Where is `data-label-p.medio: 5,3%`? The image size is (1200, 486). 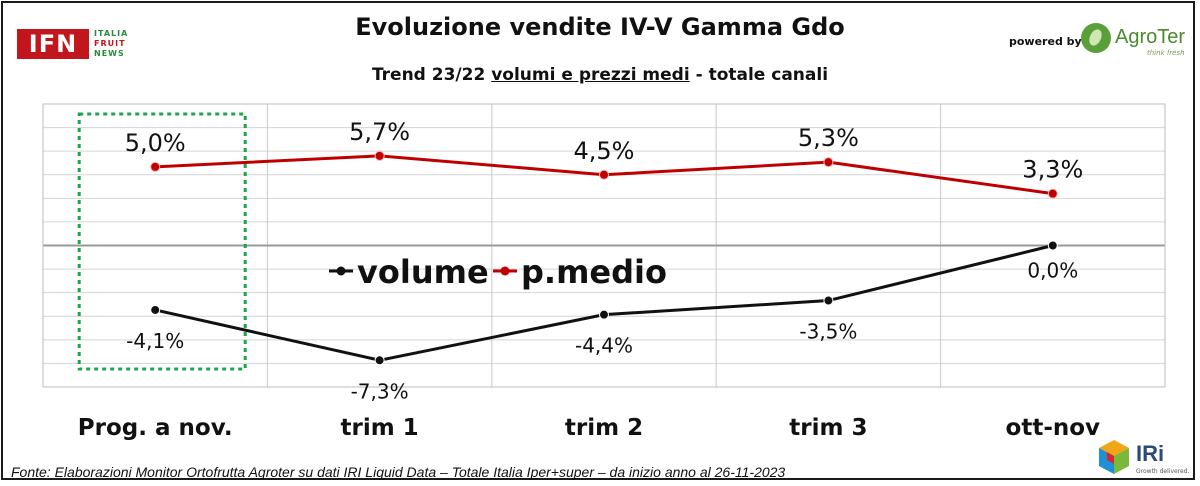 data-label-p.medio: 5,3% is located at coordinates (828, 138).